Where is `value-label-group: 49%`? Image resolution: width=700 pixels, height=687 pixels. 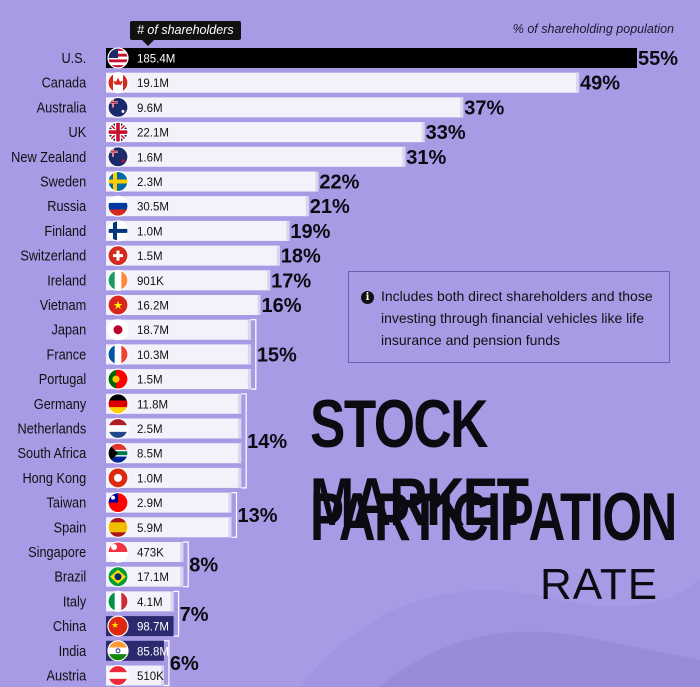
value-label-group: 49% is located at coordinates (600, 84).